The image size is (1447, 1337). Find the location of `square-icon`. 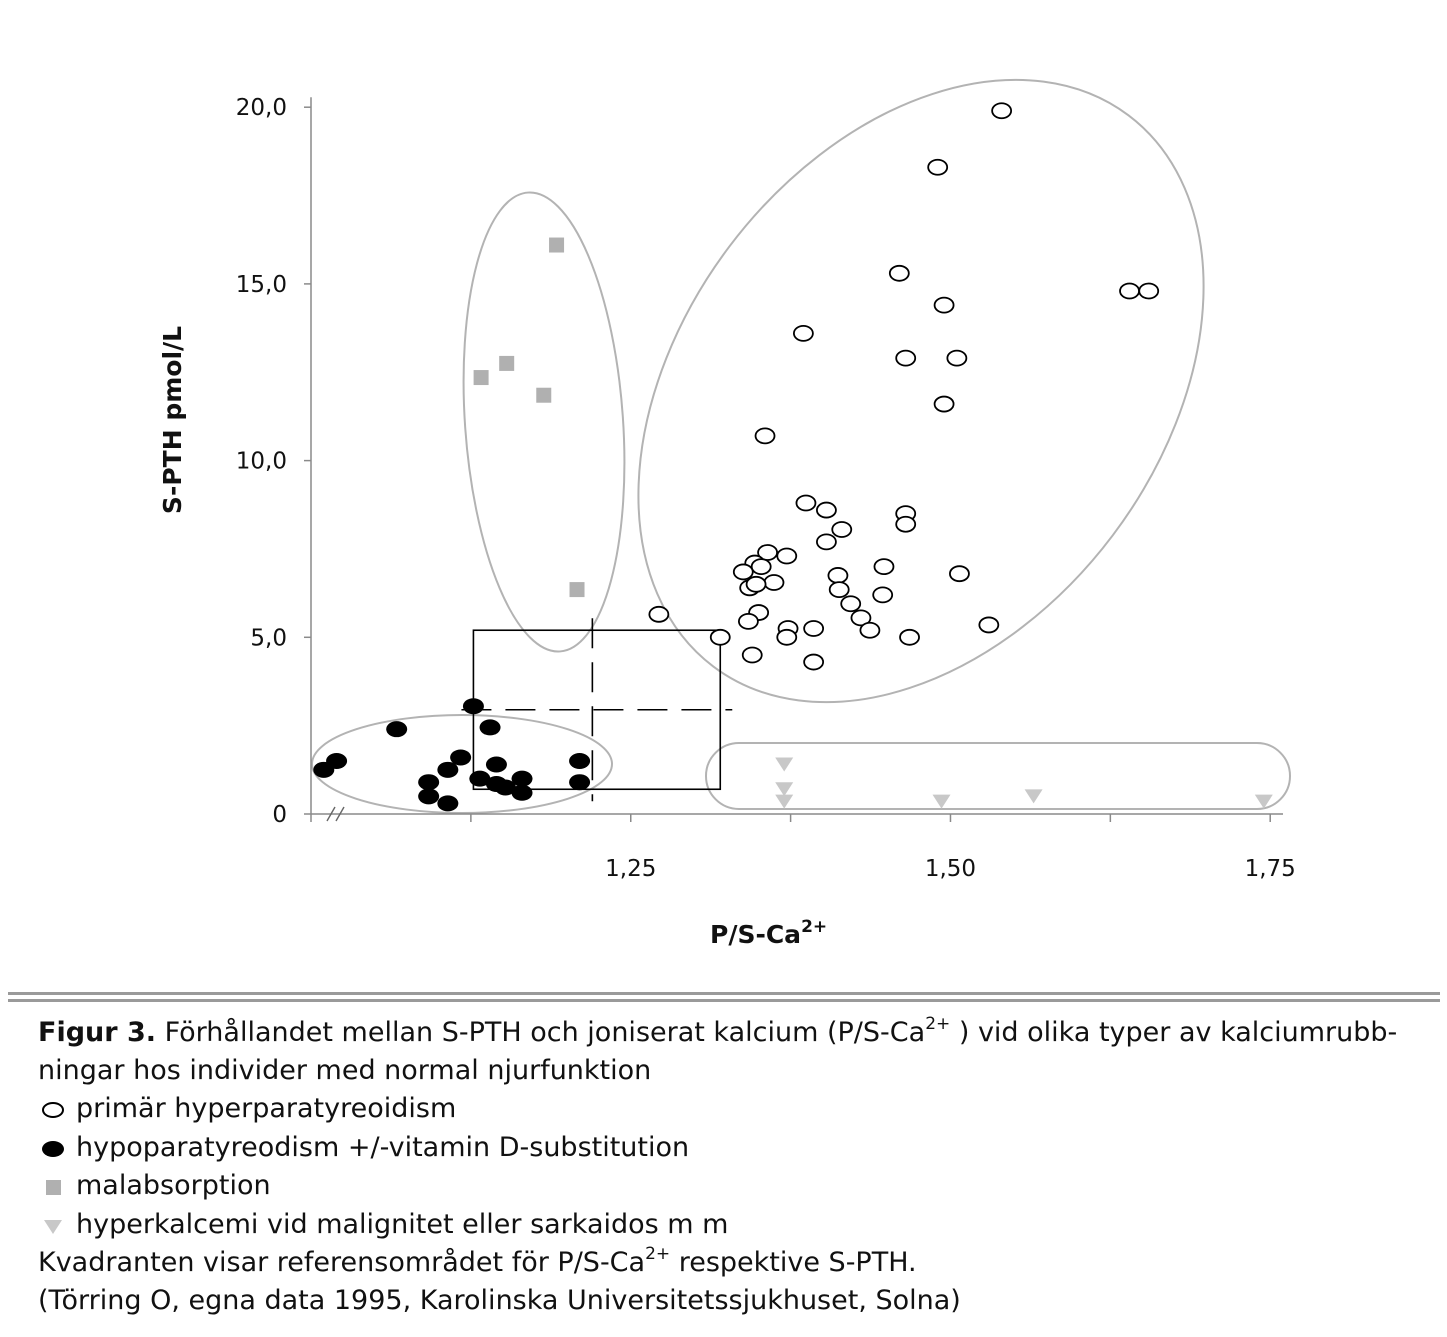

square-icon is located at coordinates (53, 1187).